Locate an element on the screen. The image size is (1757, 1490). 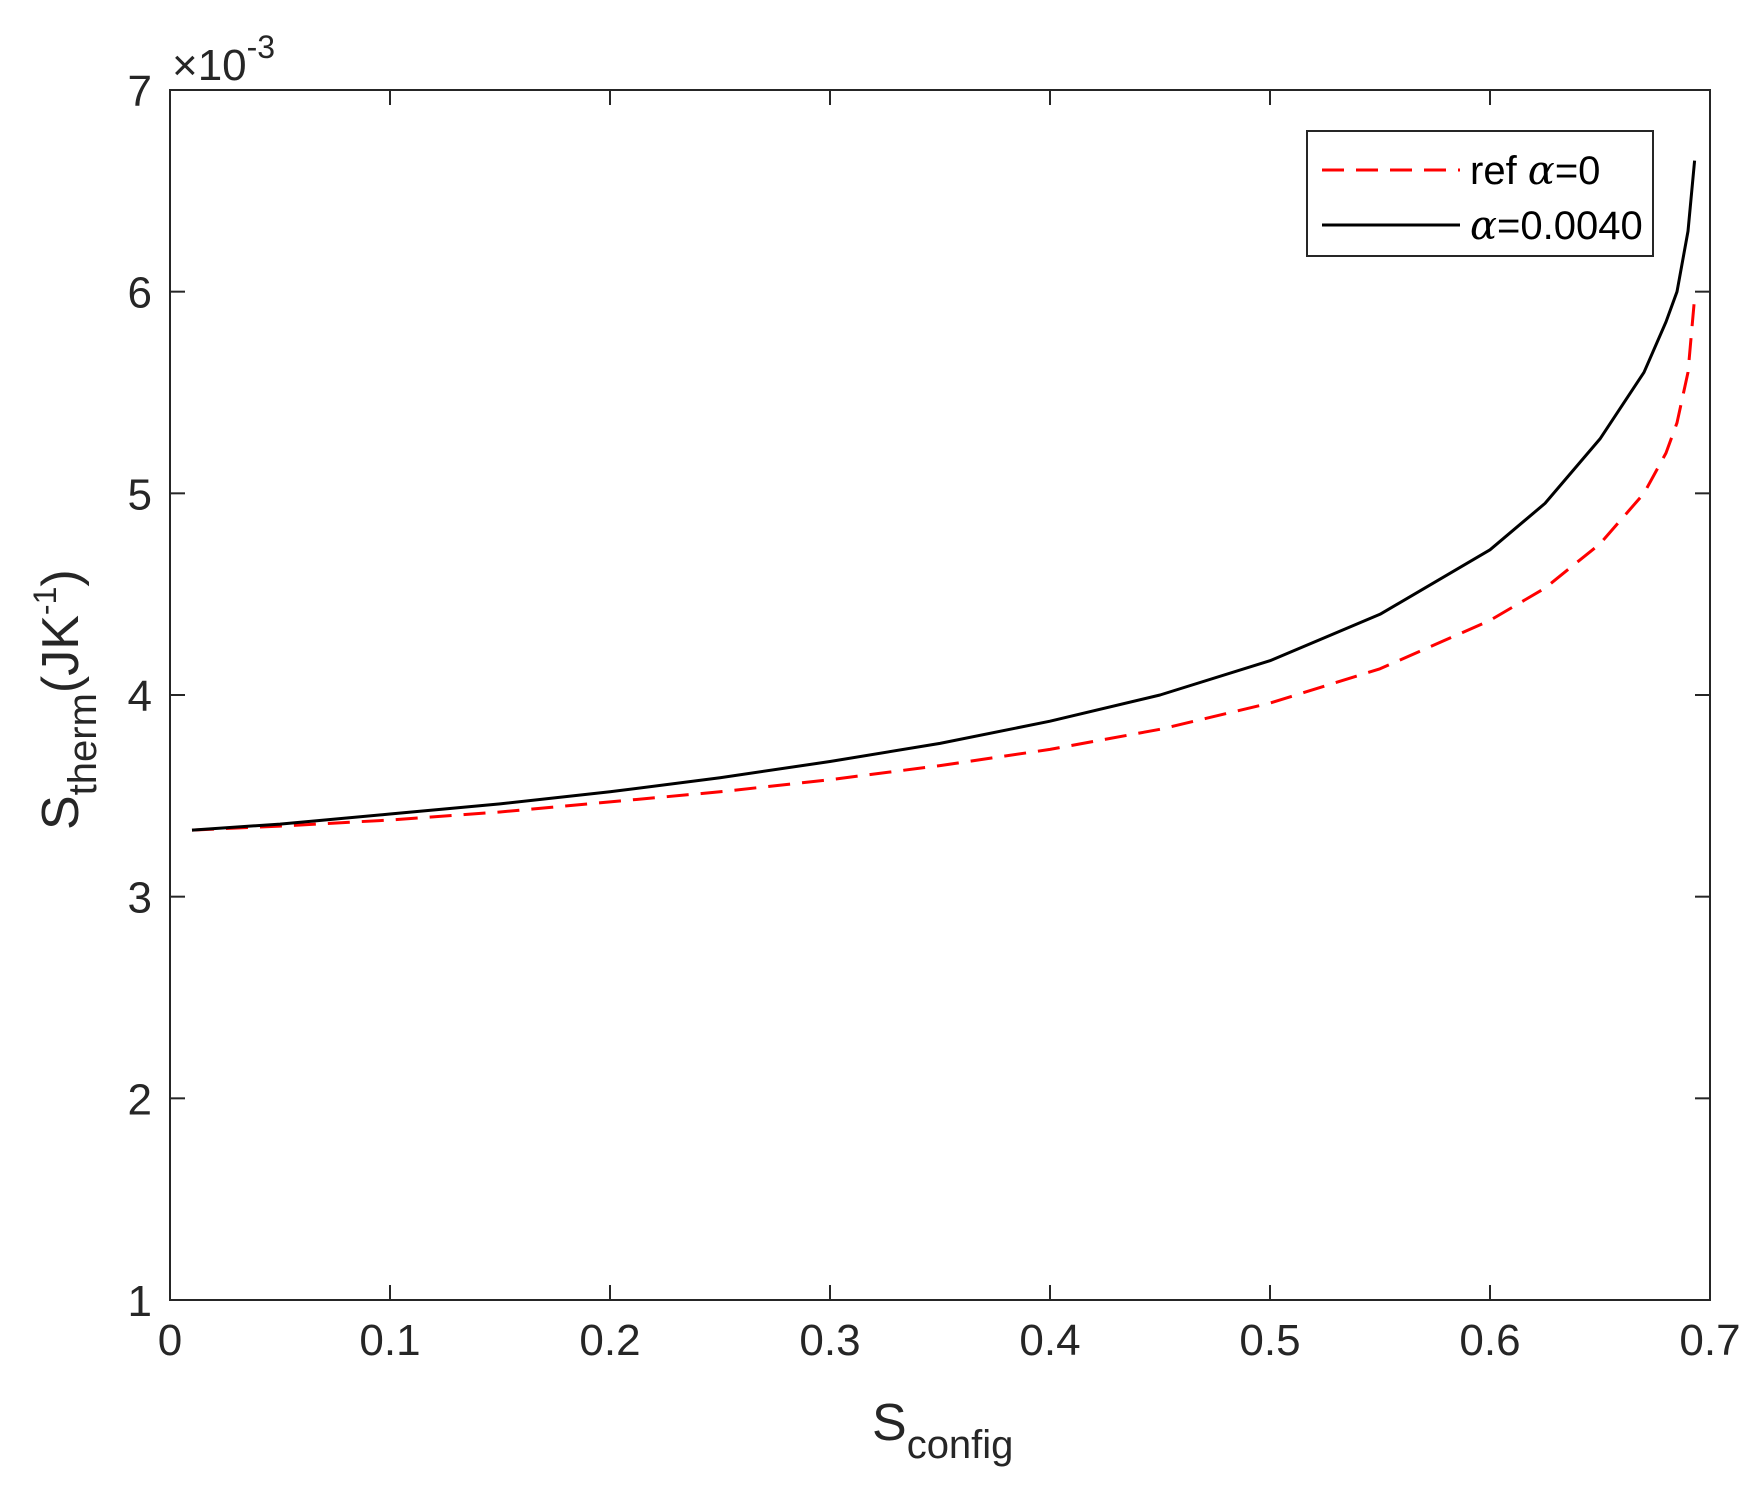
y-axis-label: Stherm(JK-1) is located at coordinates (66, 699).